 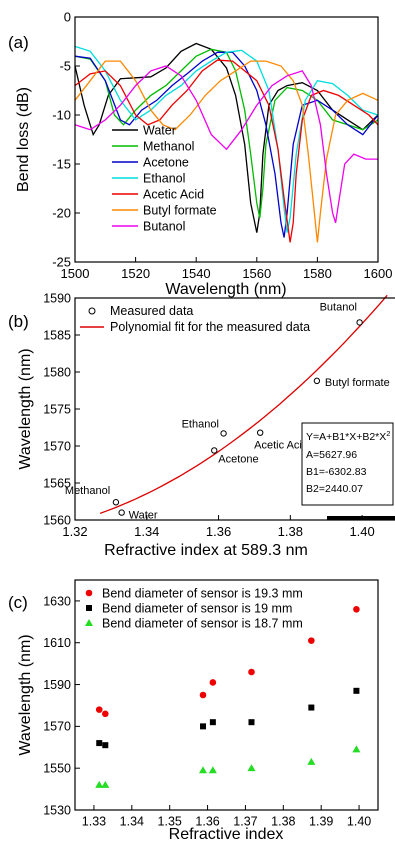 What do you see at coordinates (25, 694) in the screenshot?
I see `y-axis-label-c: Wavelength (nm)` at bounding box center [25, 694].